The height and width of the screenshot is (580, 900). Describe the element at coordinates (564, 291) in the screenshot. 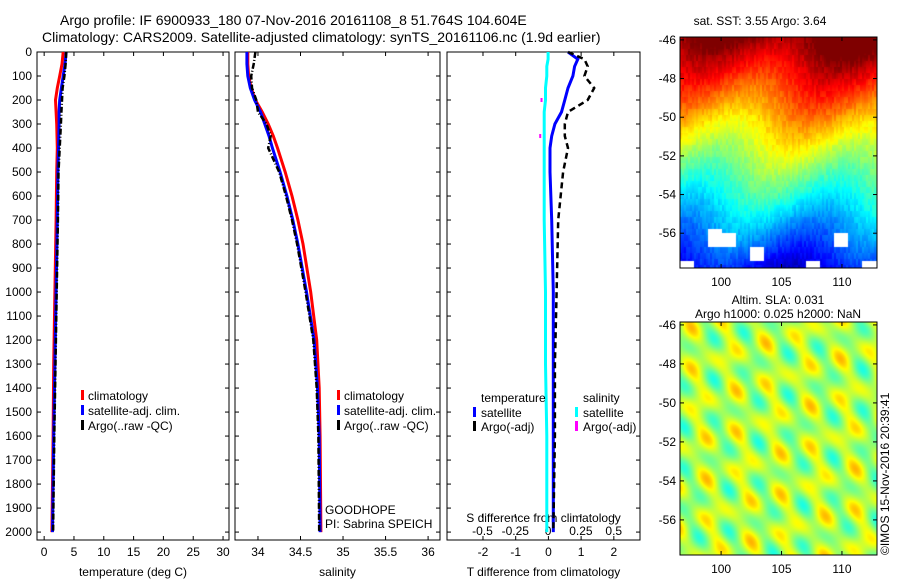

I see `series-line-temperature-satellite` at that location.